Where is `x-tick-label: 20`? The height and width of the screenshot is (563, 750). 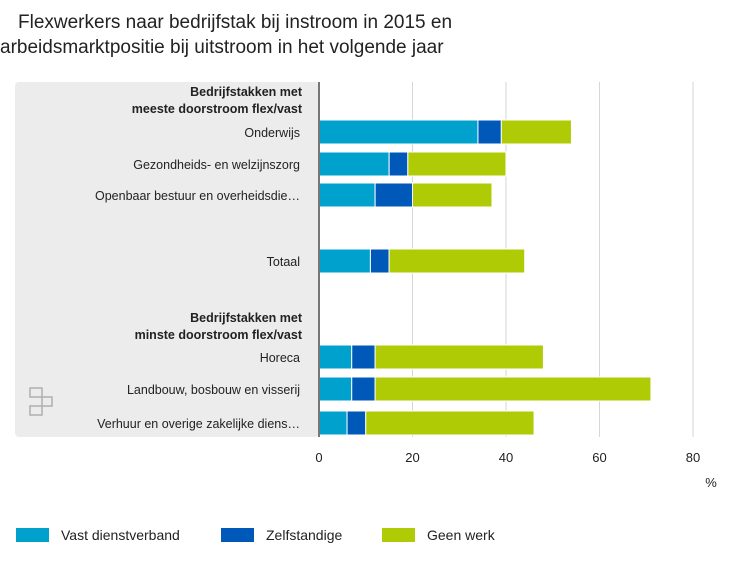 x-tick-label: 20 is located at coordinates (412, 457).